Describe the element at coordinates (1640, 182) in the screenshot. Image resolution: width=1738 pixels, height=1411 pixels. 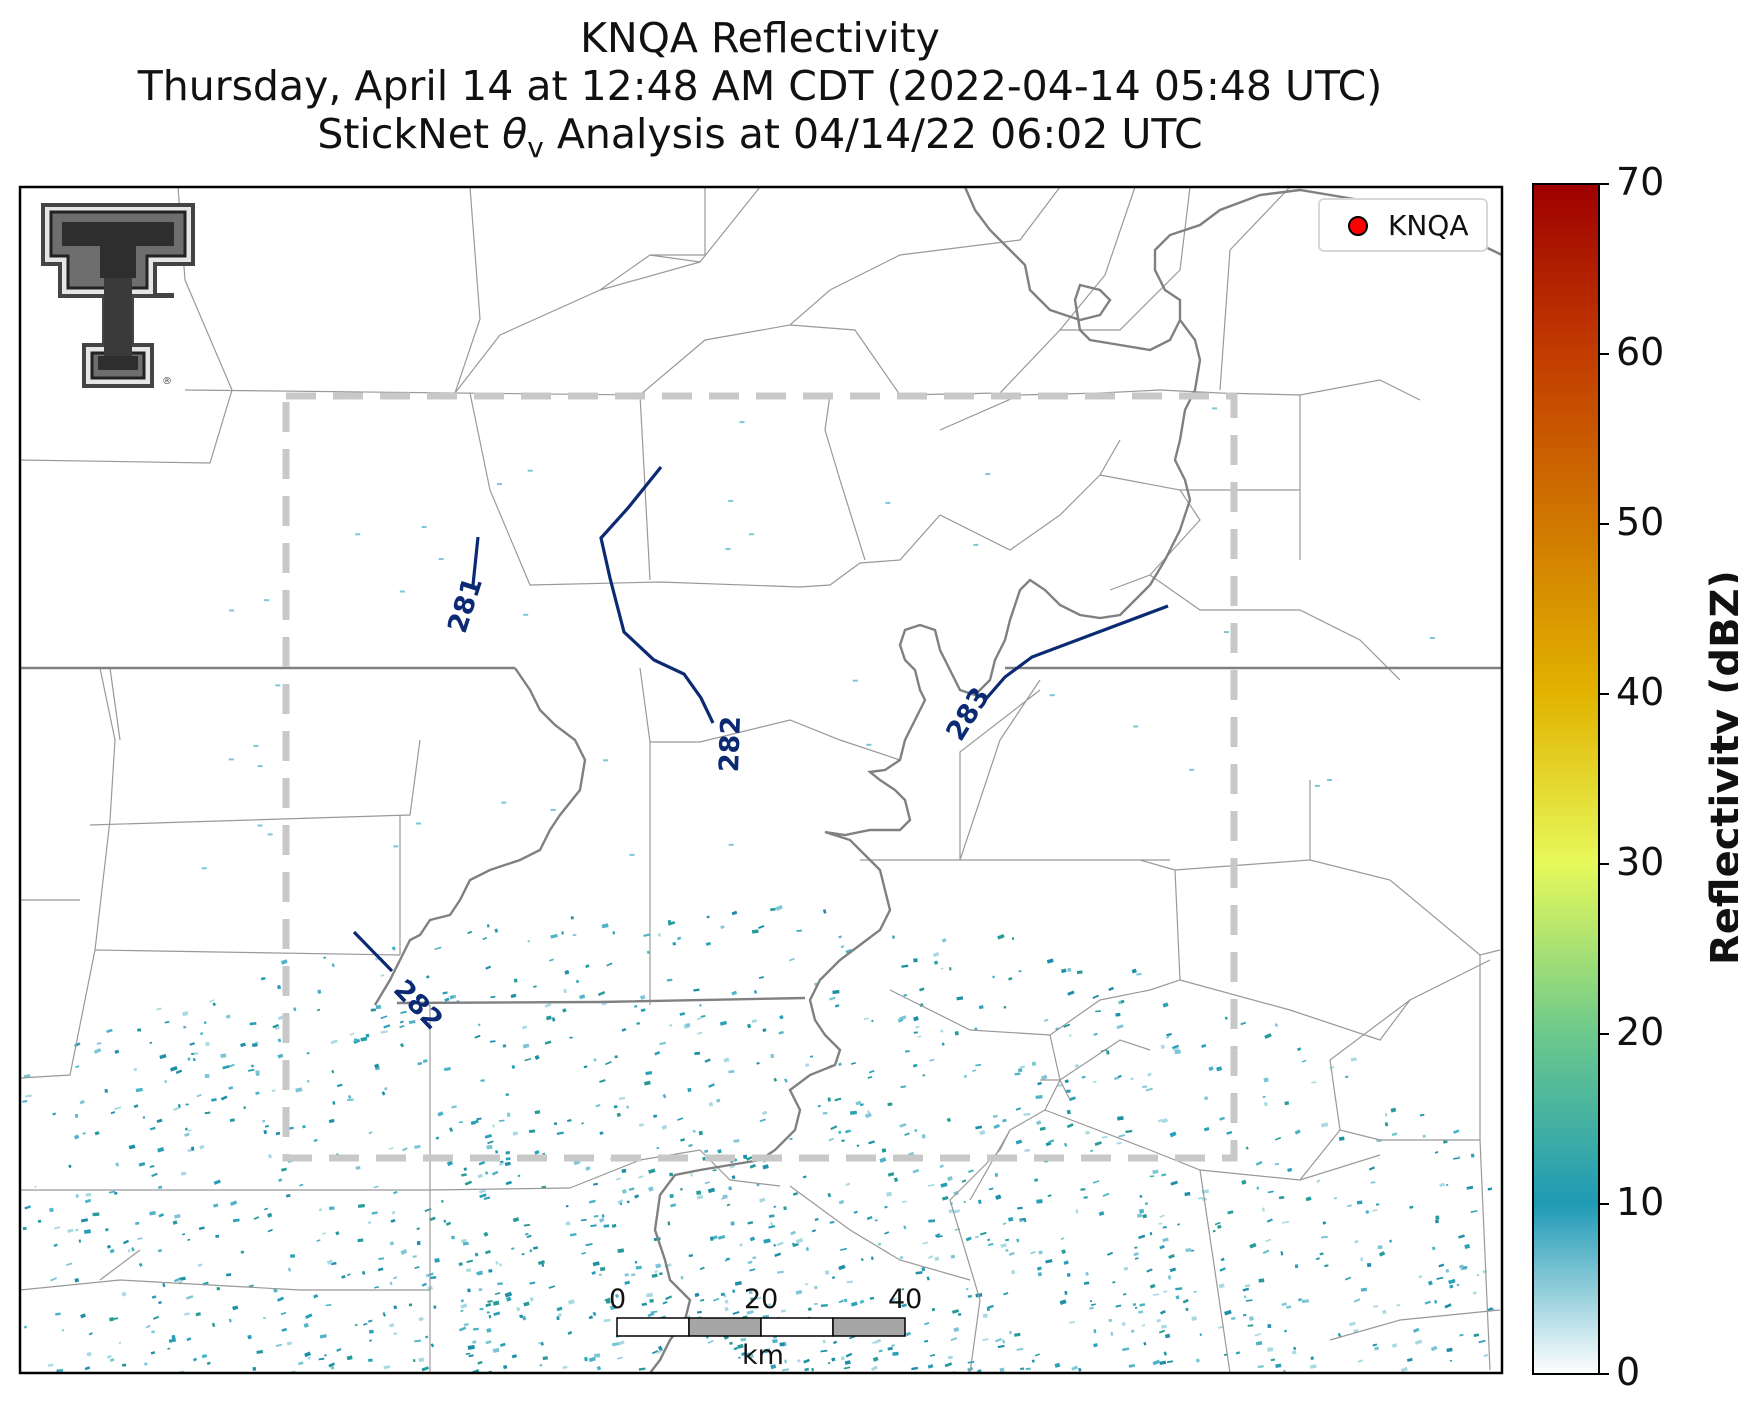
I see `colorbar-tick-label: 70` at that location.